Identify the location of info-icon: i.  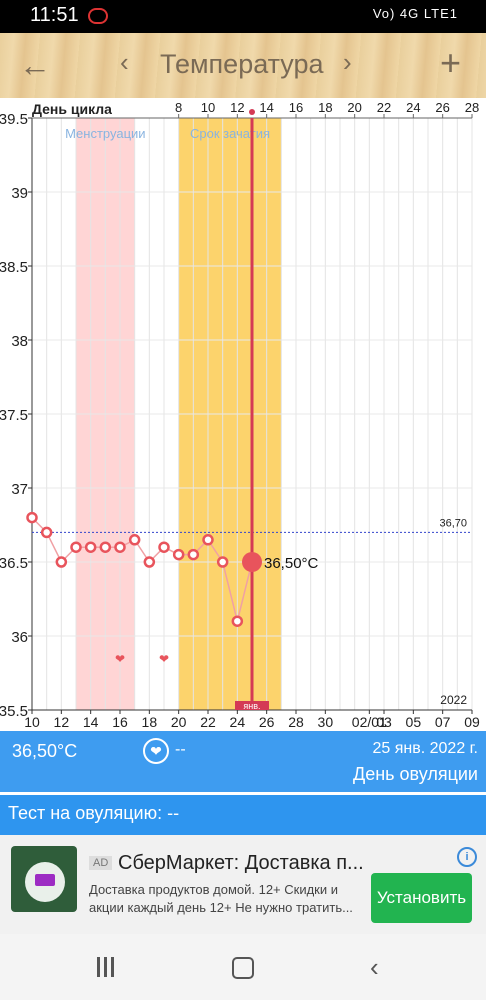
(467, 857).